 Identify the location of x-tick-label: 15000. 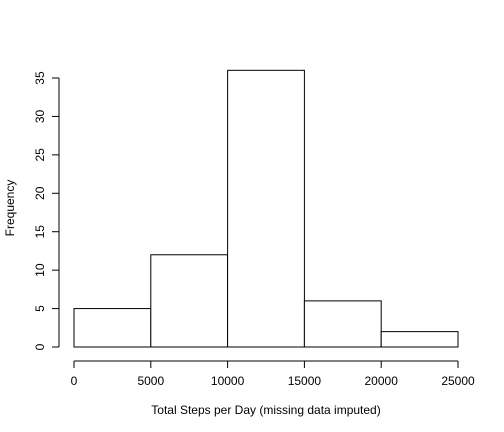
(305, 381).